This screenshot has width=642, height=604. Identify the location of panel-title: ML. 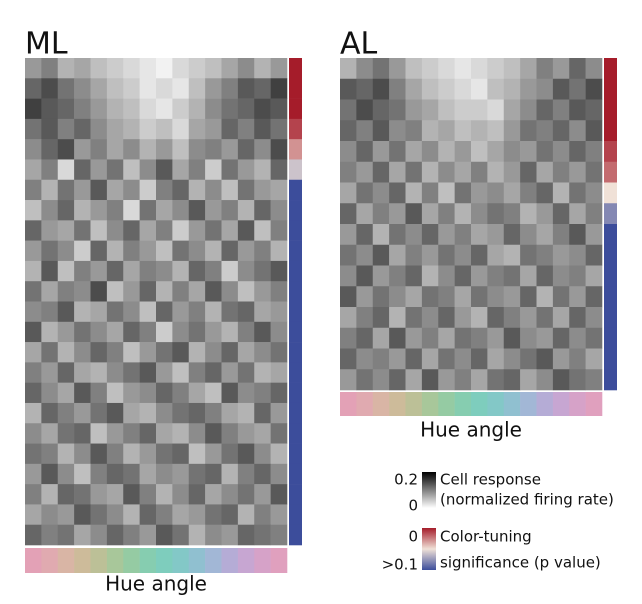
(46, 44).